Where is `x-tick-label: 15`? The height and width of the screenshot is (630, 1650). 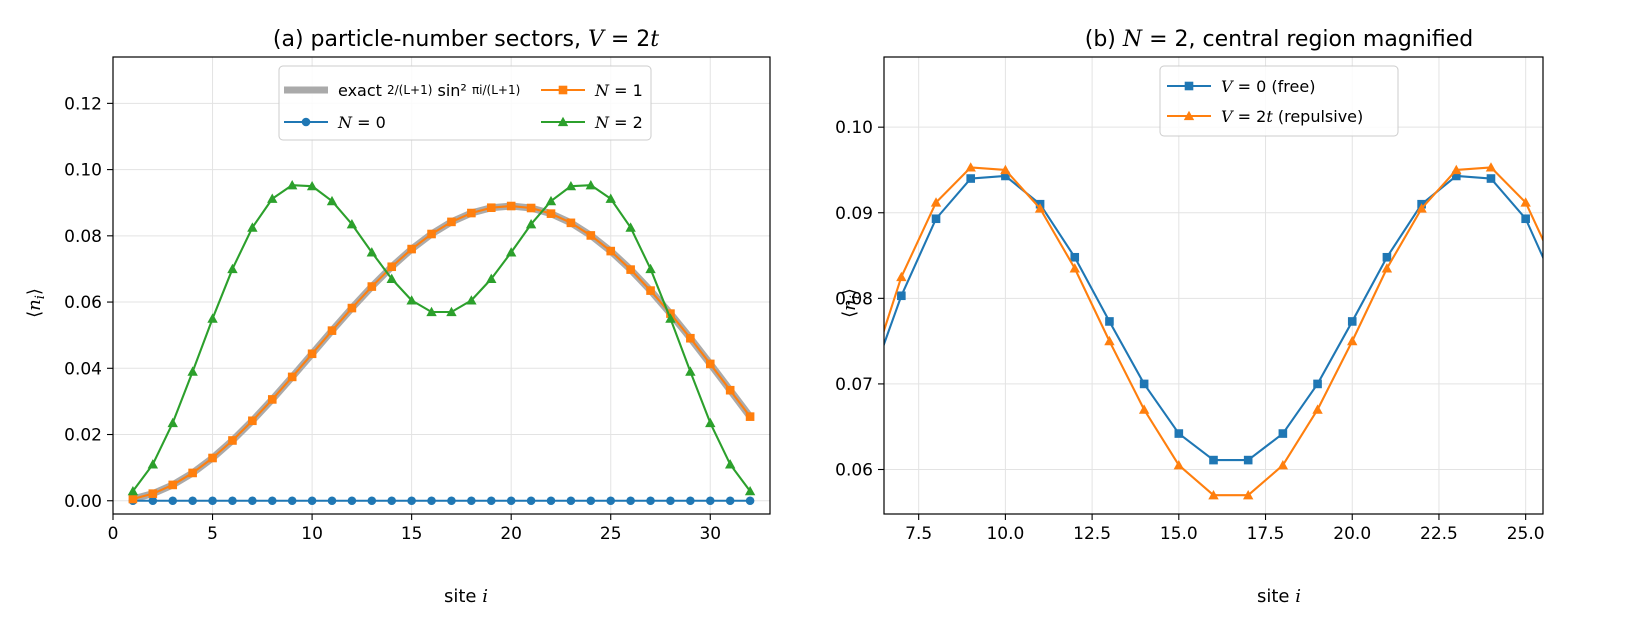 x-tick-label: 15 is located at coordinates (412, 534).